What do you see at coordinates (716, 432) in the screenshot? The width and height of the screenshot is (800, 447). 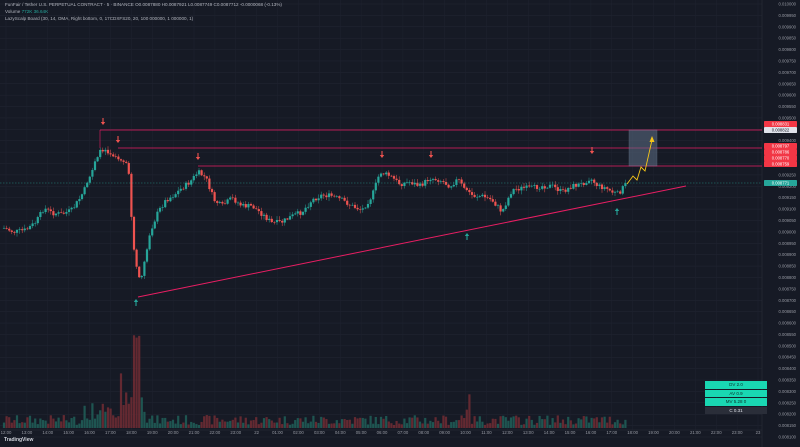 I see `x-tick-label: 22:00` at bounding box center [716, 432].